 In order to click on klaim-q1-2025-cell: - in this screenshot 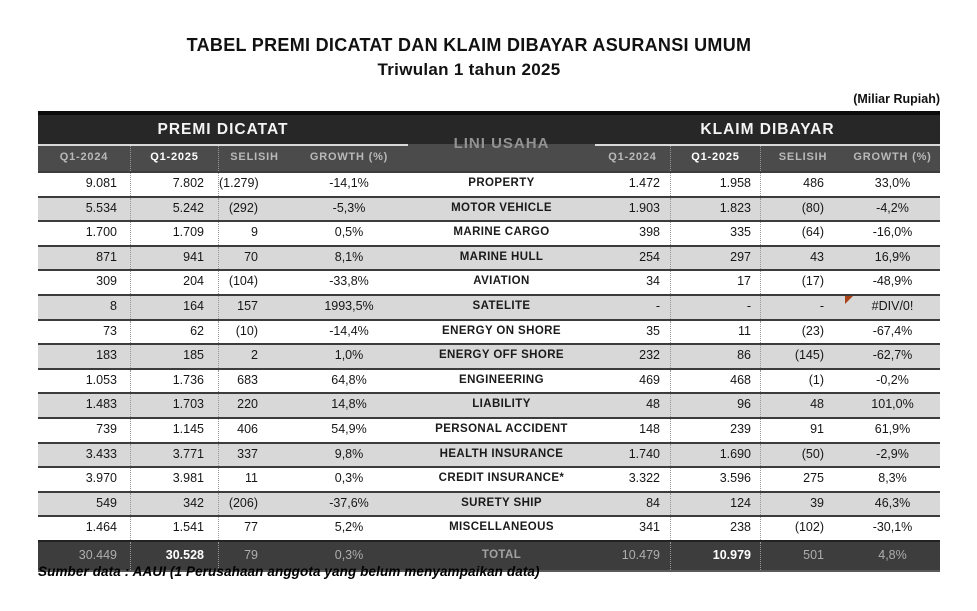, I will do `click(715, 307)`.